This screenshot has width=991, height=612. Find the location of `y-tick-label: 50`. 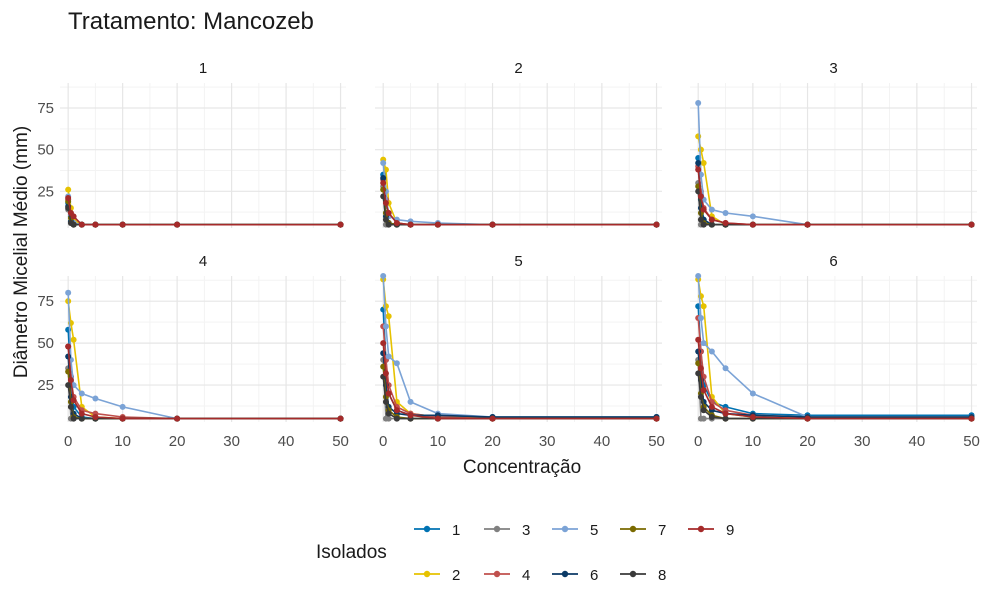

y-tick-label: 50 is located at coordinates (45, 150).